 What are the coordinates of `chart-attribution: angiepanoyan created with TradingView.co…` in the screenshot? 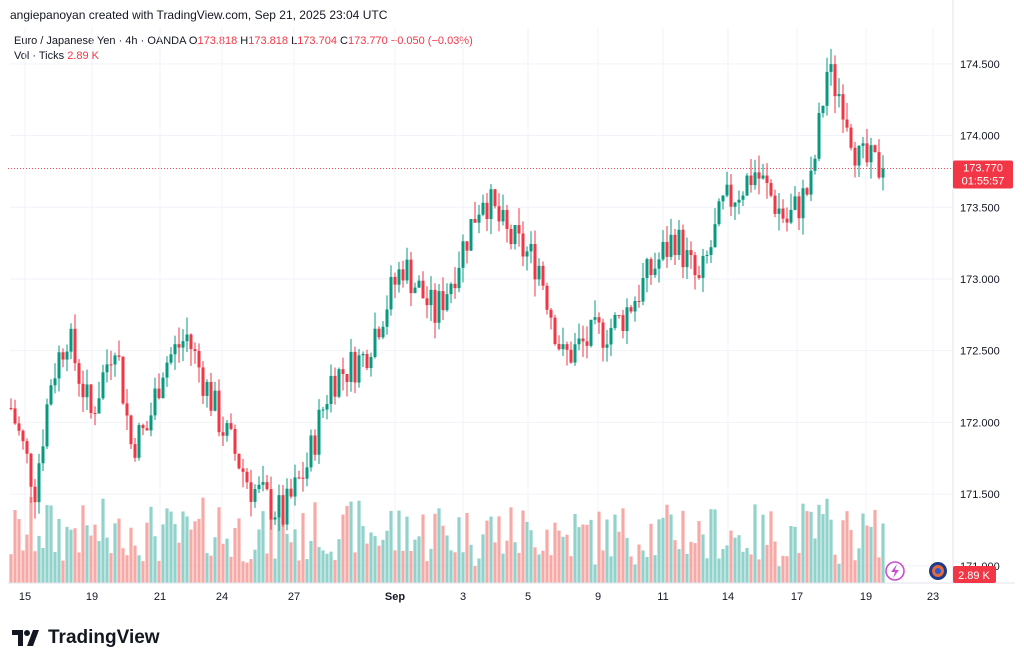 It's located at (199, 15).